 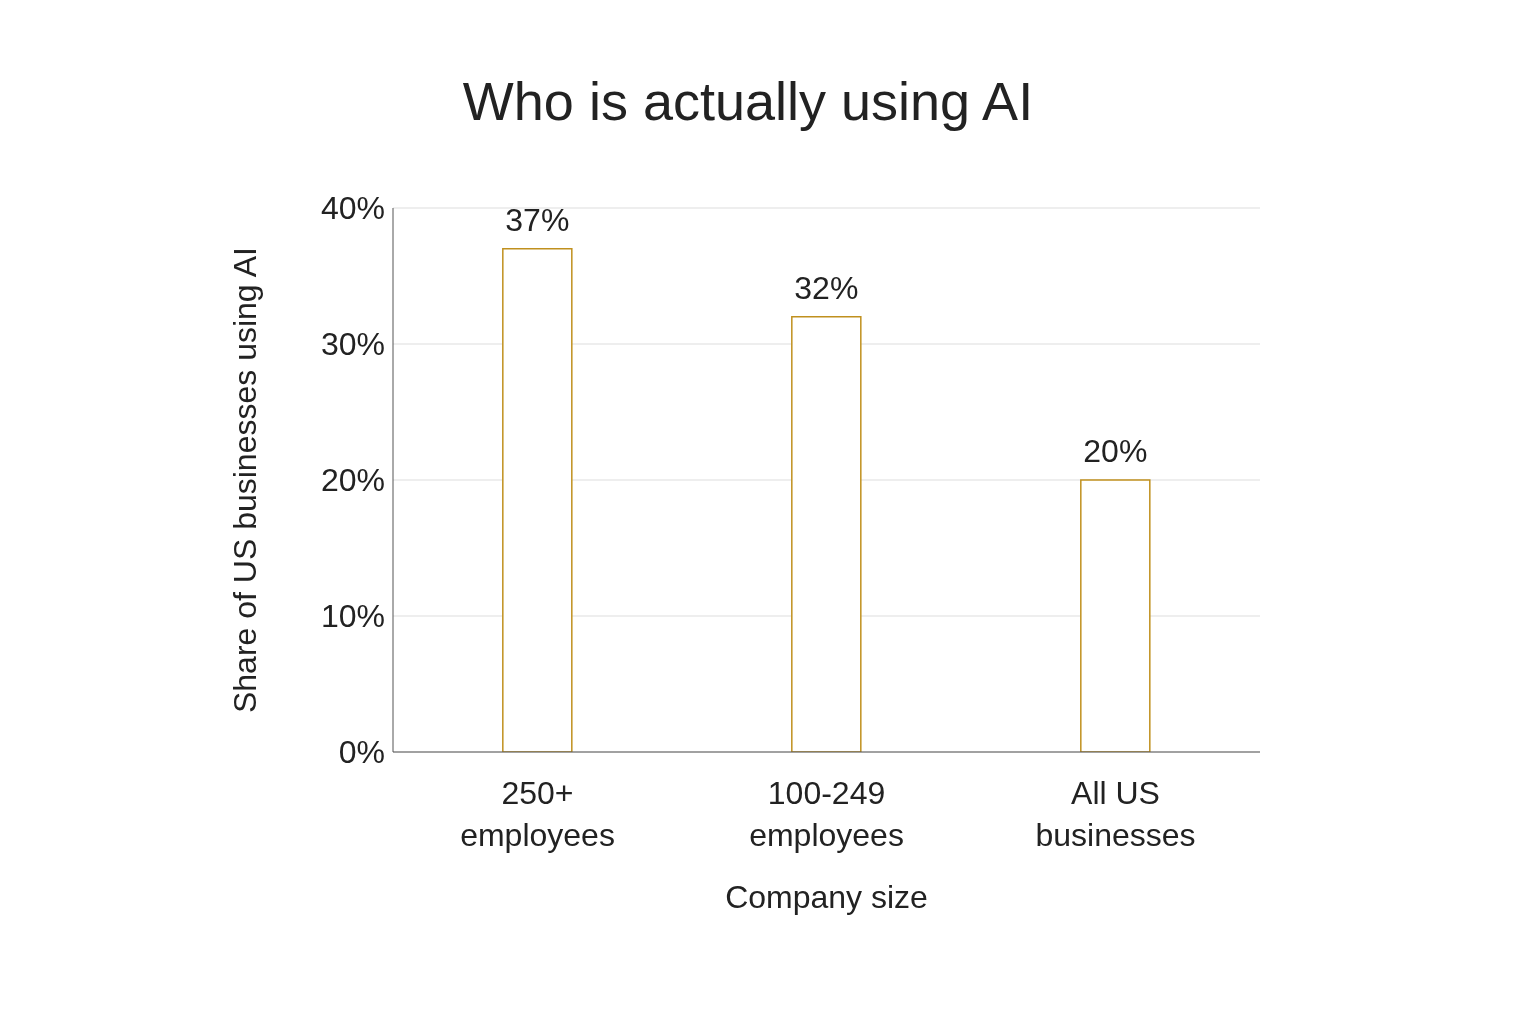 What do you see at coordinates (826, 814) in the screenshot?
I see `x-tick-label: 100-249 employees` at bounding box center [826, 814].